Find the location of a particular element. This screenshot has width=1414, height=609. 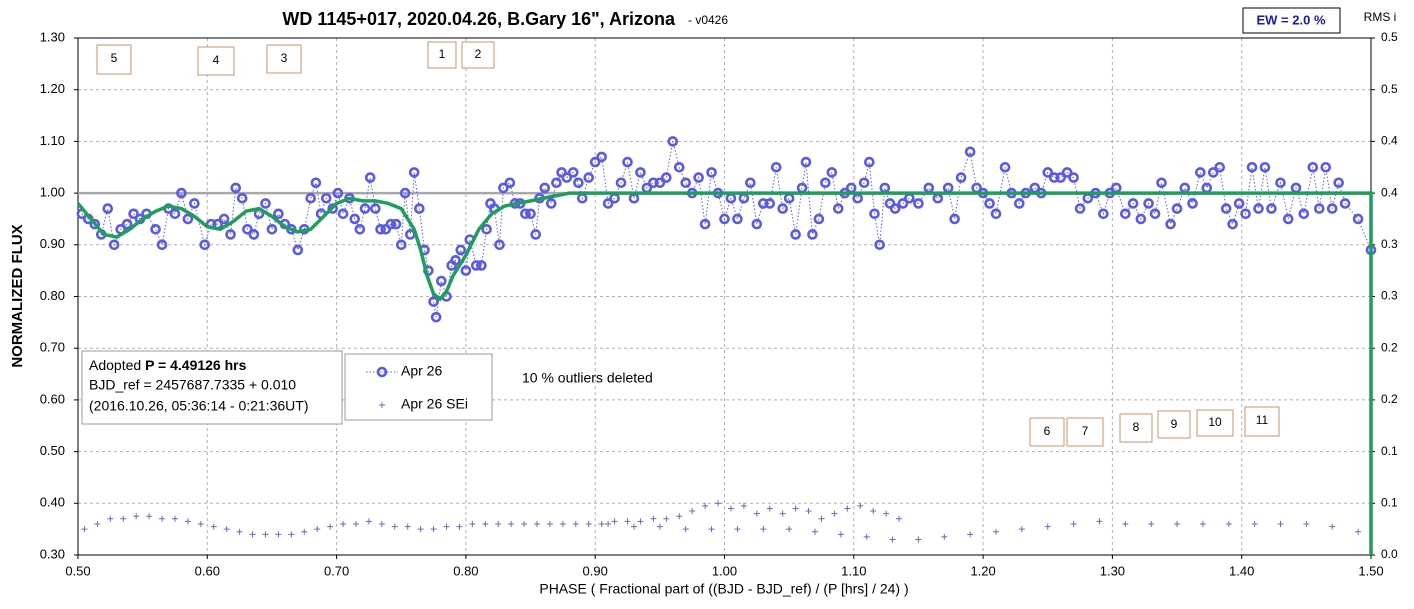

x-tick-label: 1.30 is located at coordinates (1112, 570).